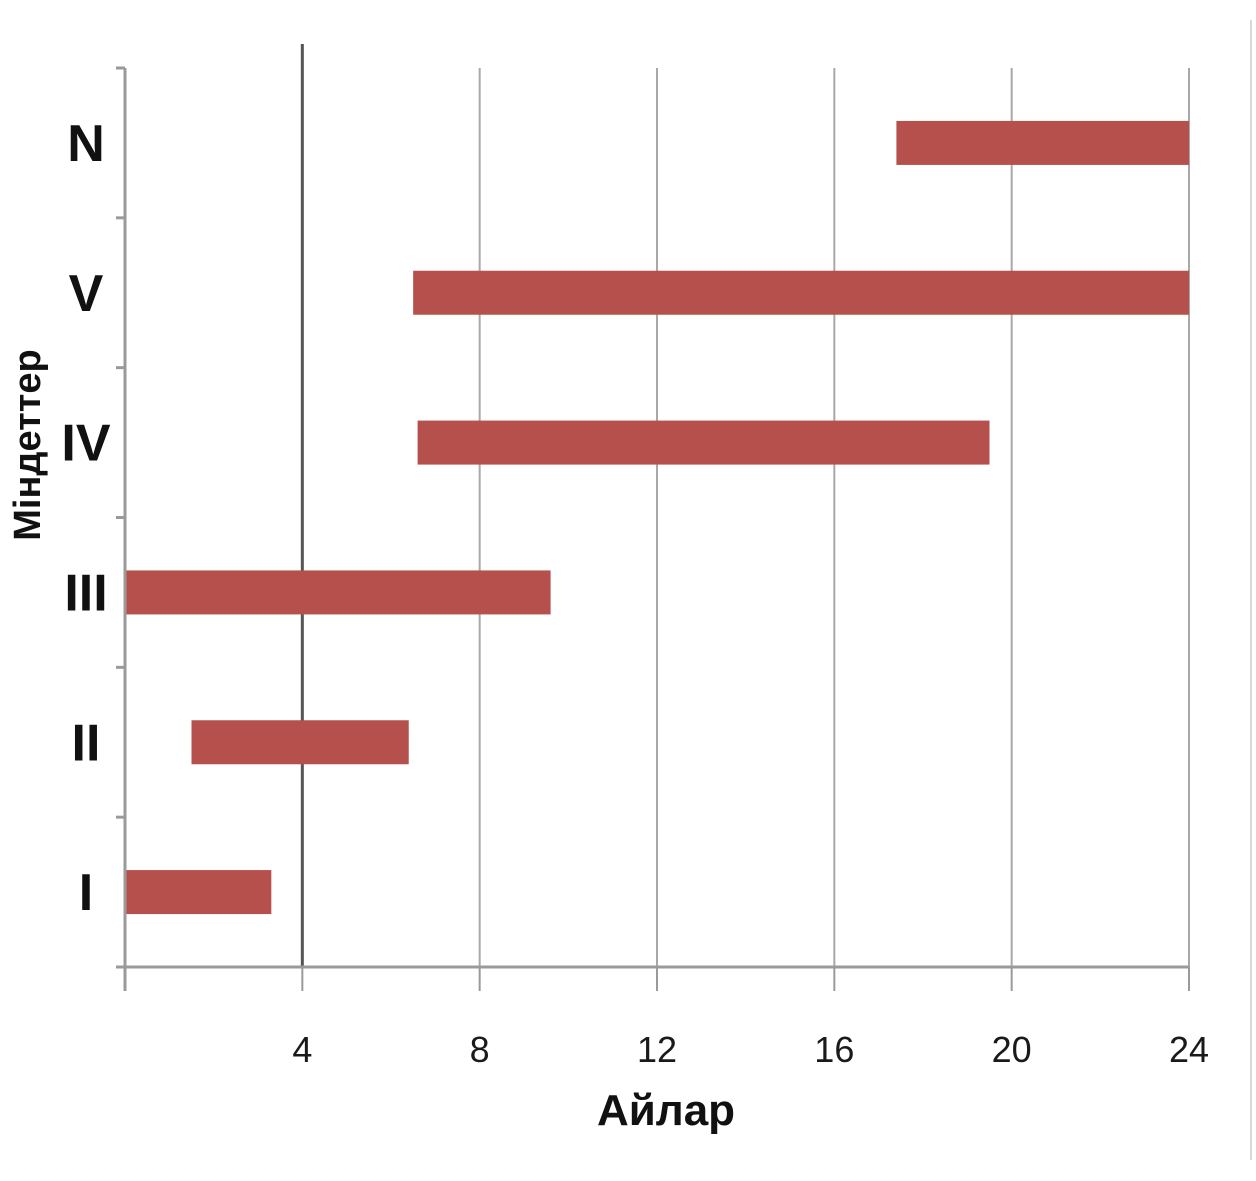 The width and height of the screenshot is (1256, 1181). What do you see at coordinates (85, 593) in the screenshot?
I see `category-label-III: III` at bounding box center [85, 593].